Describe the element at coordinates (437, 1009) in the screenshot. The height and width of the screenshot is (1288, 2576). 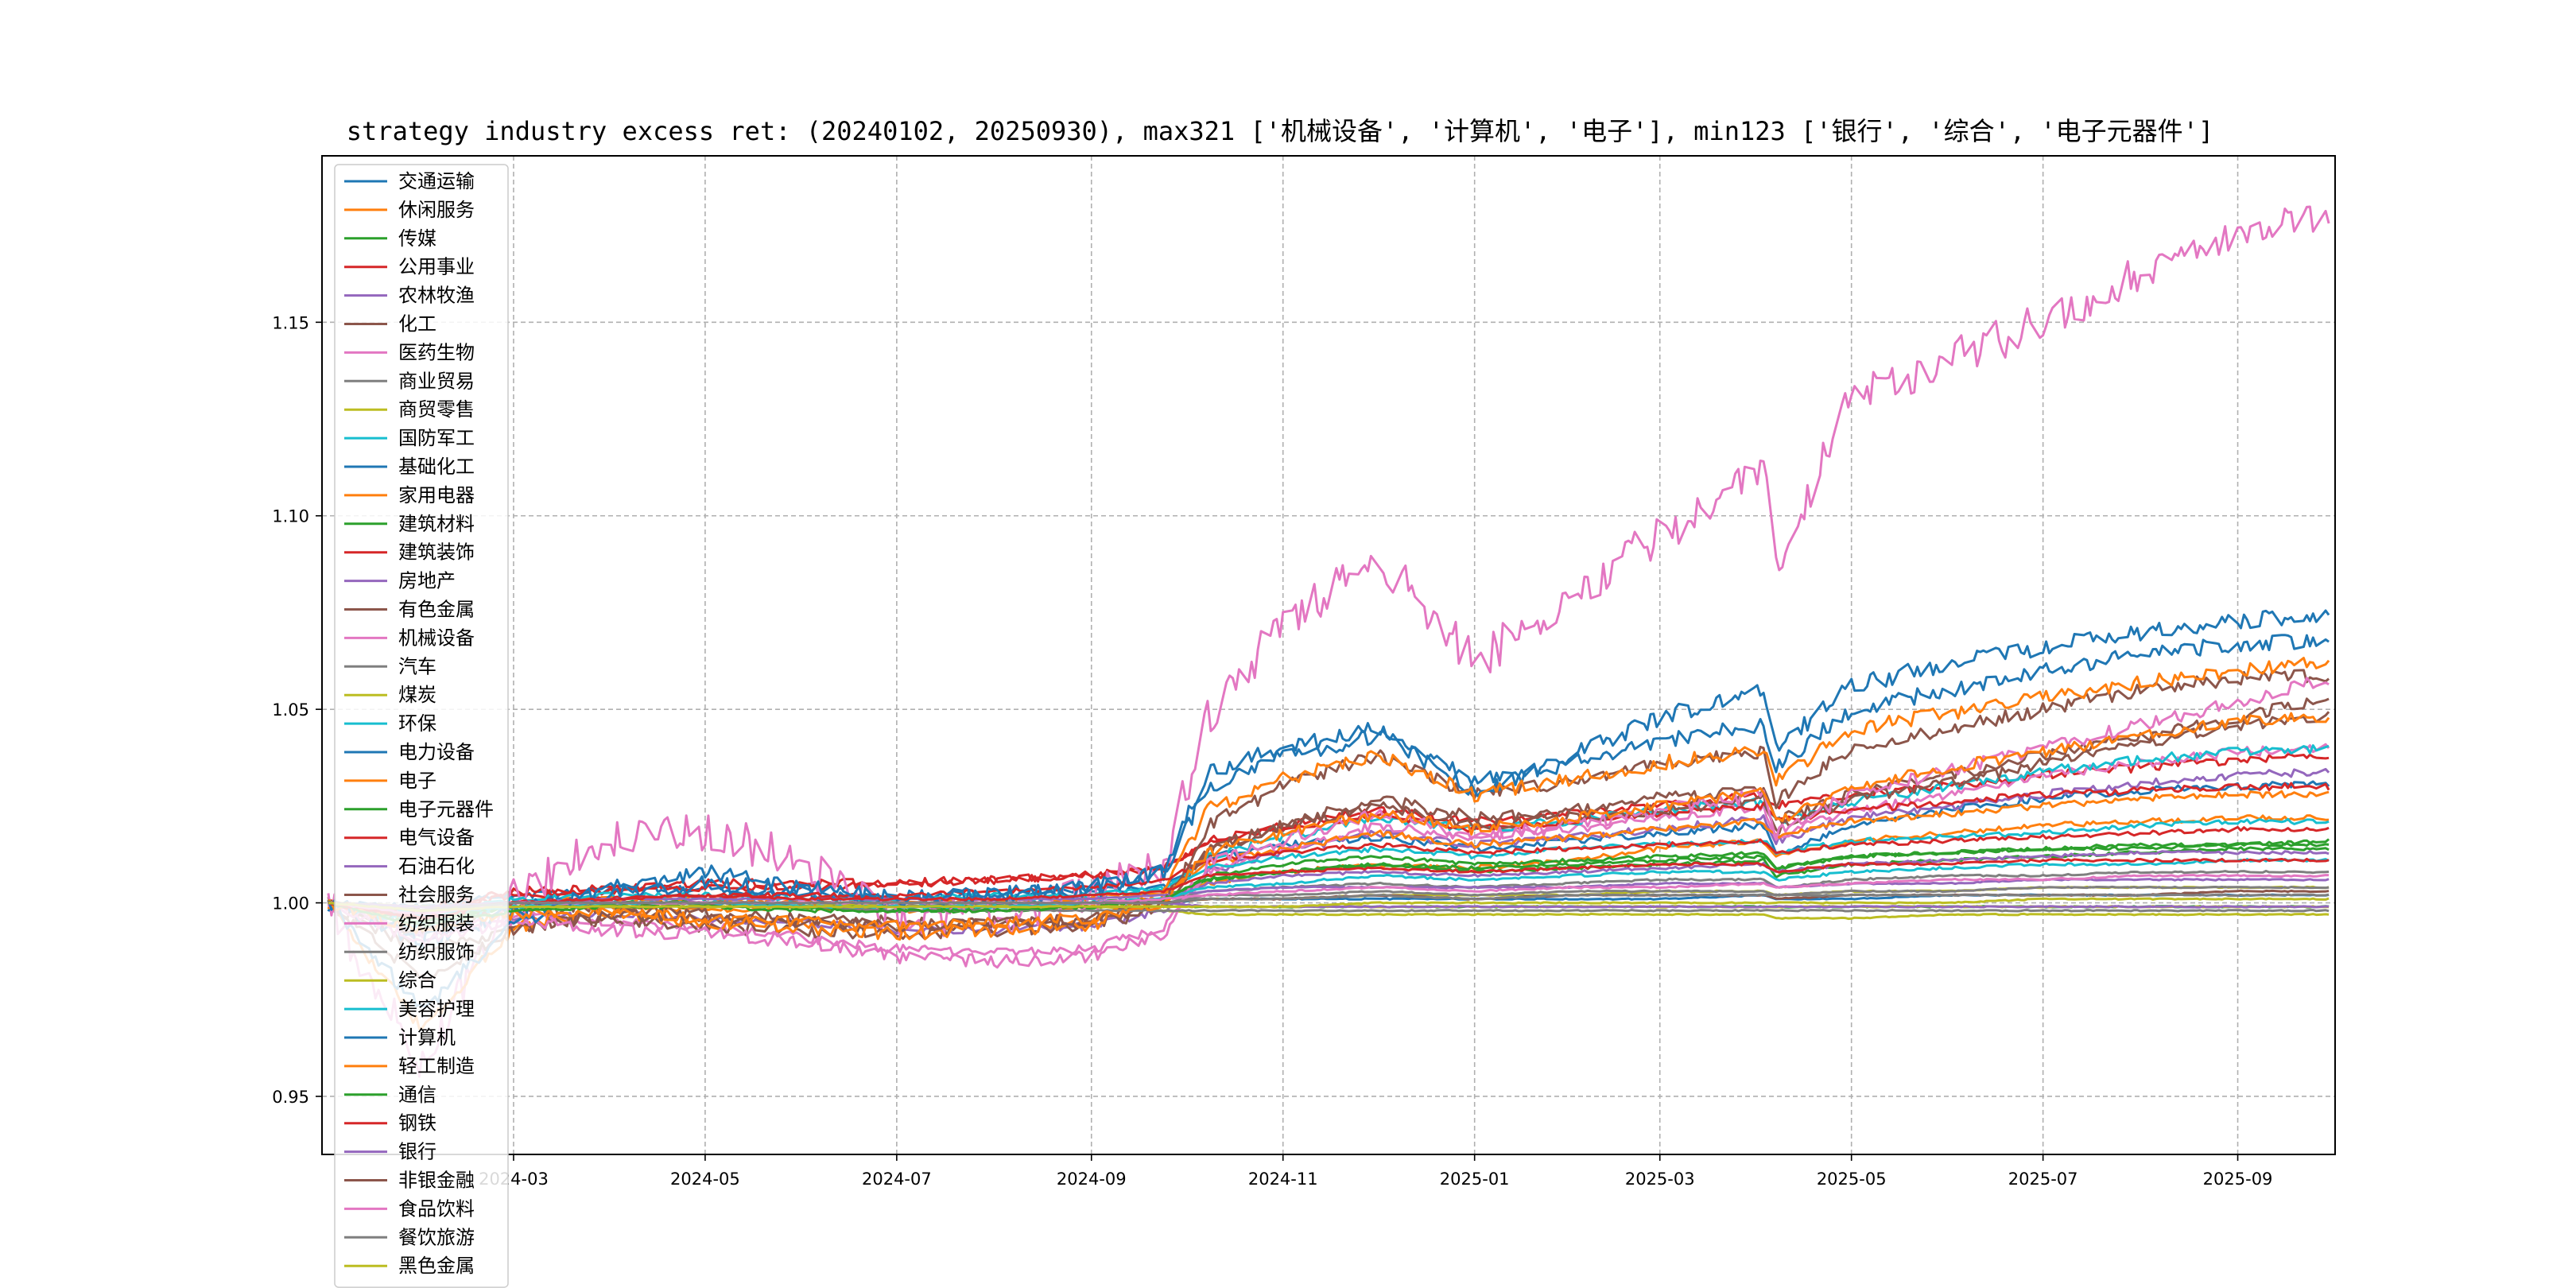
I see `legend-label: 美容护理` at that location.